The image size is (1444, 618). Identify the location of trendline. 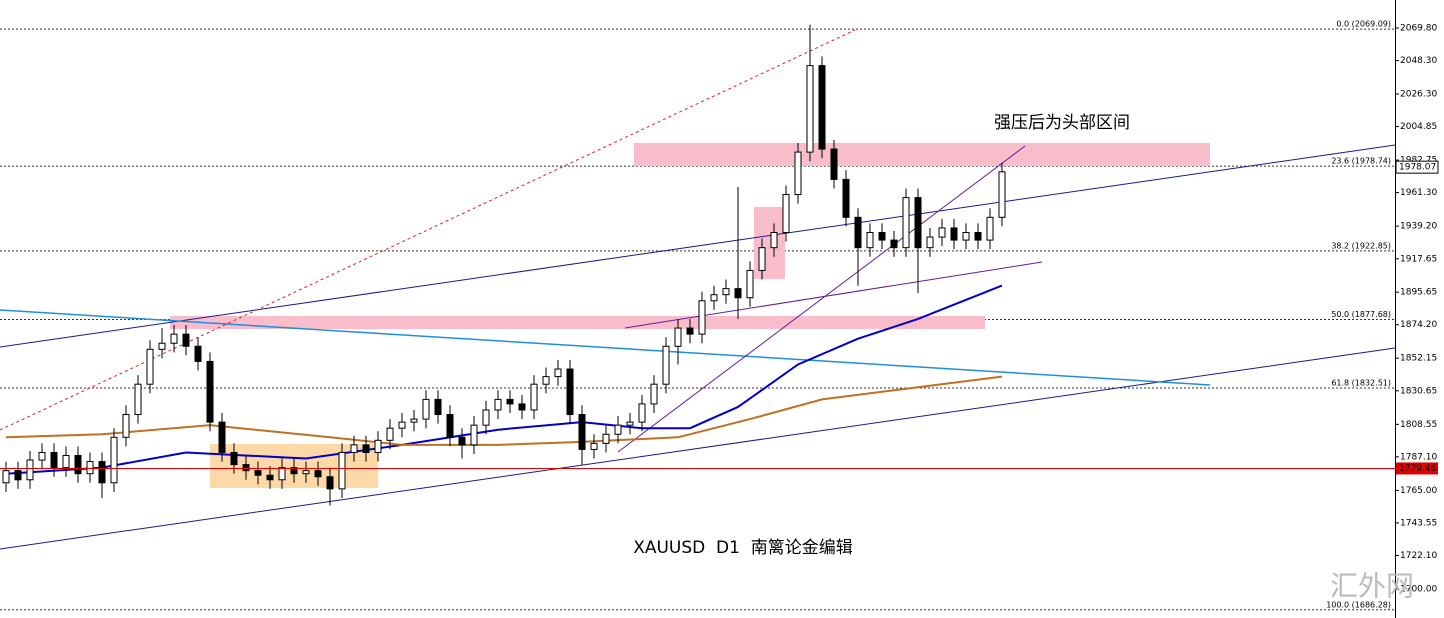
(605, 347).